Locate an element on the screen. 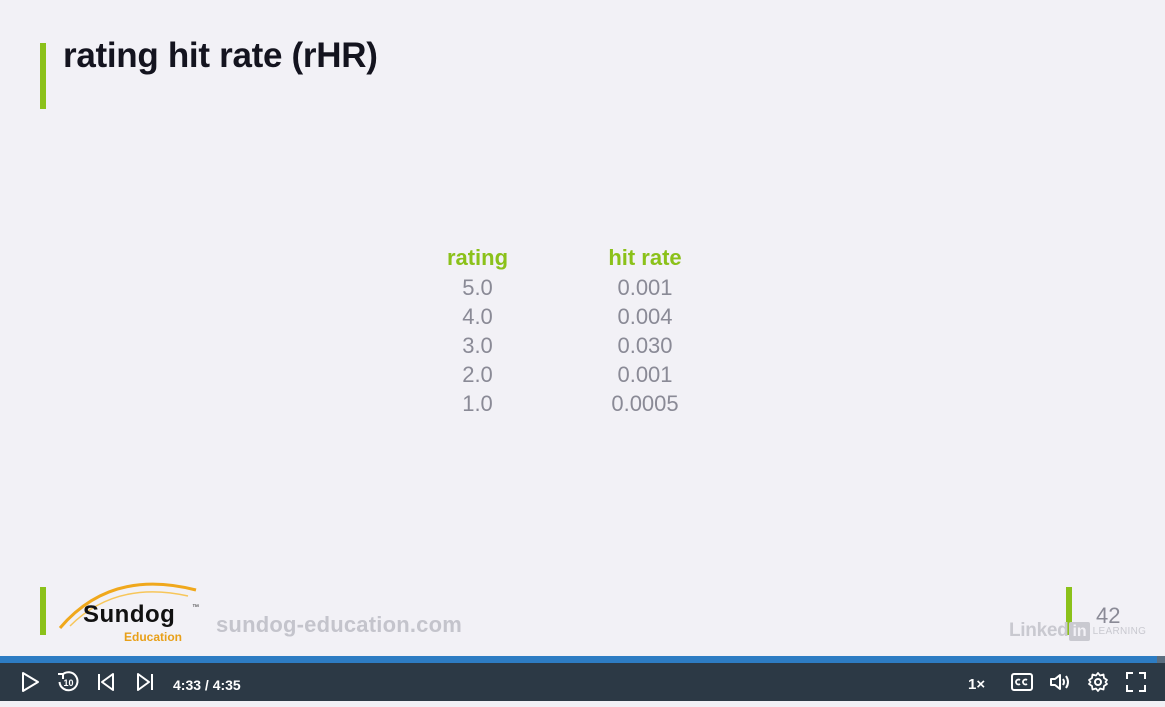 This screenshot has height=707, width=1165. next-icon is located at coordinates (145, 682).